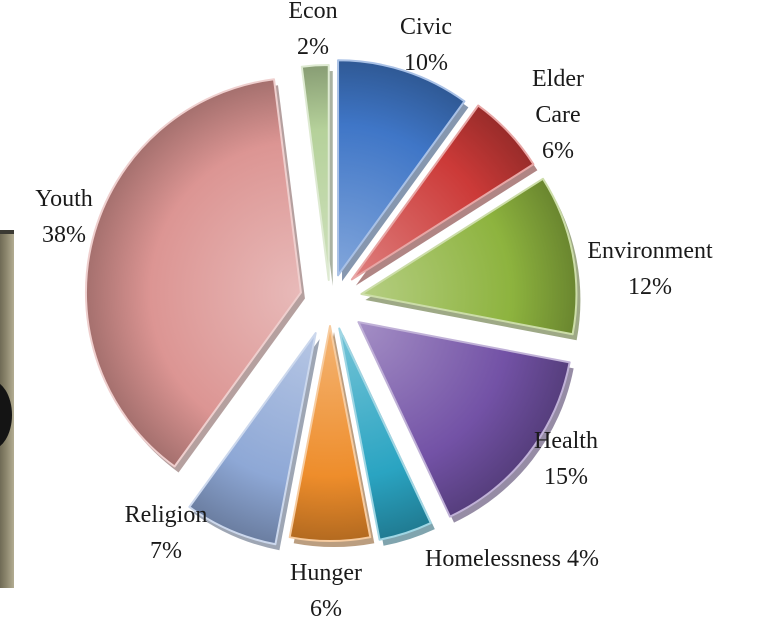 This screenshot has height=631, width=759. I want to click on label-hunger: Hunger 6%, so click(326, 591).